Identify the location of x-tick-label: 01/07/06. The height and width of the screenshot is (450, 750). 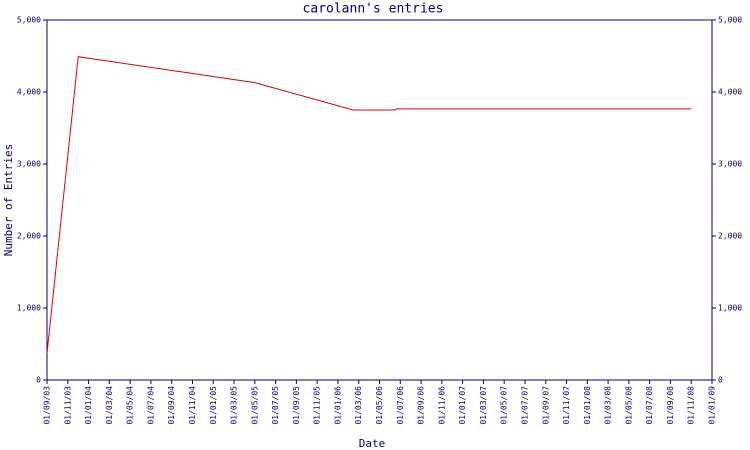
(400, 405).